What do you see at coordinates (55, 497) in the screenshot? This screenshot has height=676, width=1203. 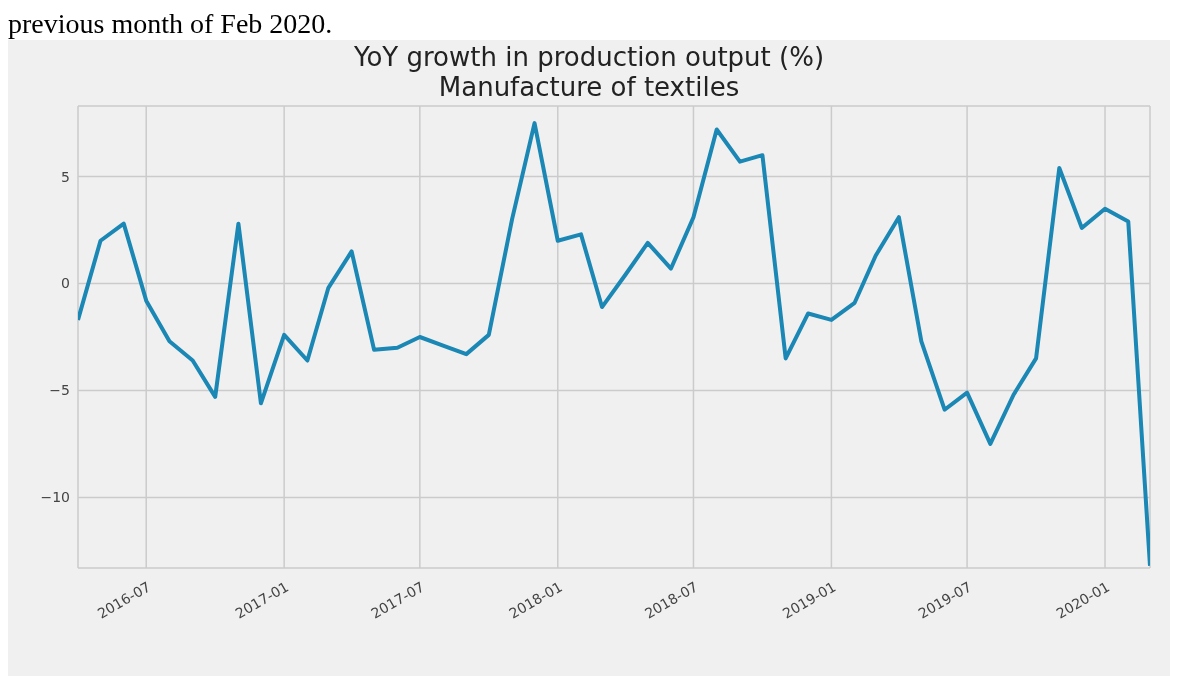 I see `y-tick-label: −10` at bounding box center [55, 497].